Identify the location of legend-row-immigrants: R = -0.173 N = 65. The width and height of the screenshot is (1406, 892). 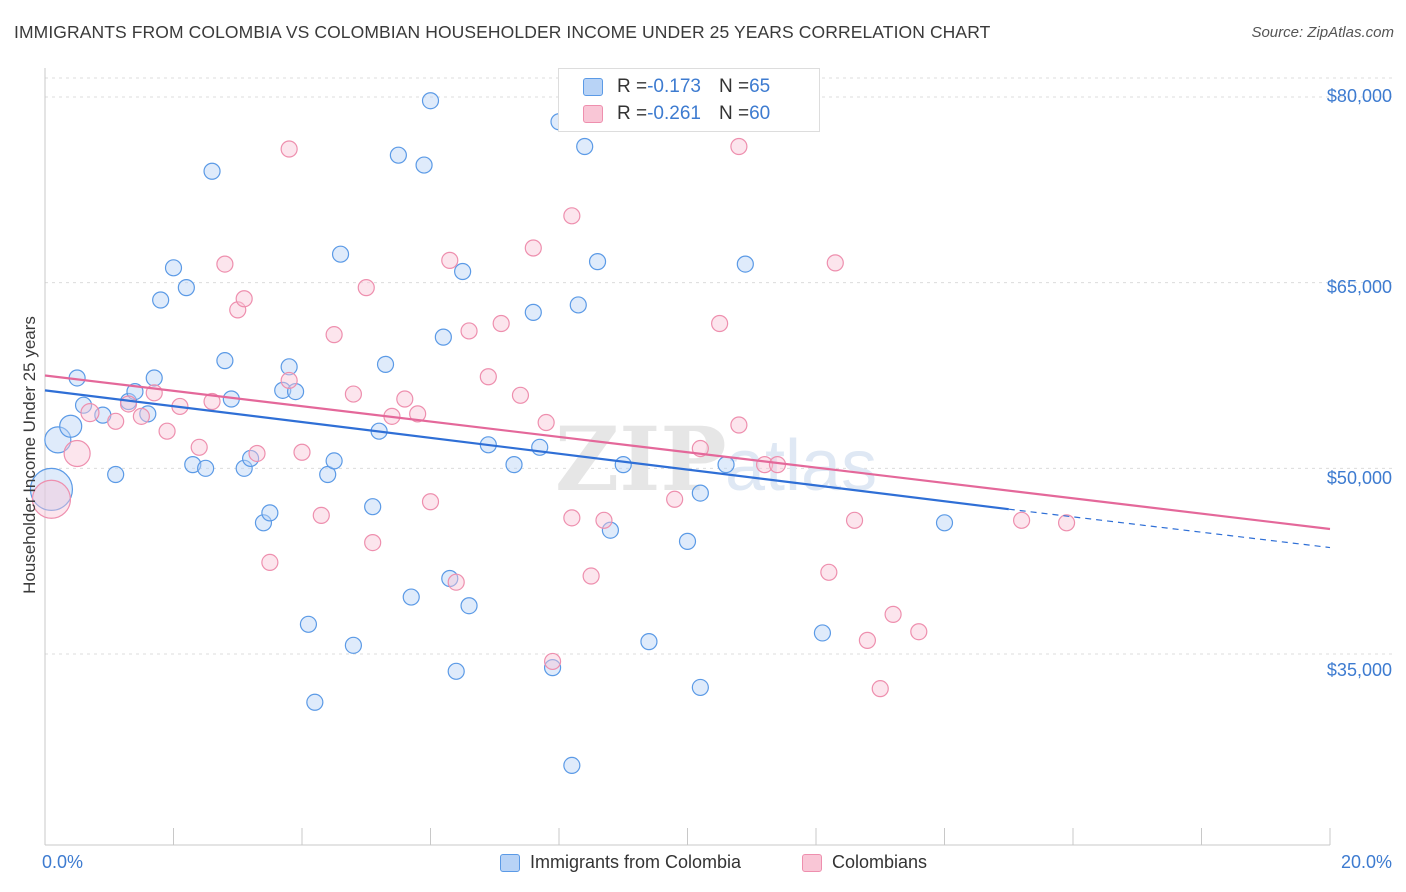
(676, 87).